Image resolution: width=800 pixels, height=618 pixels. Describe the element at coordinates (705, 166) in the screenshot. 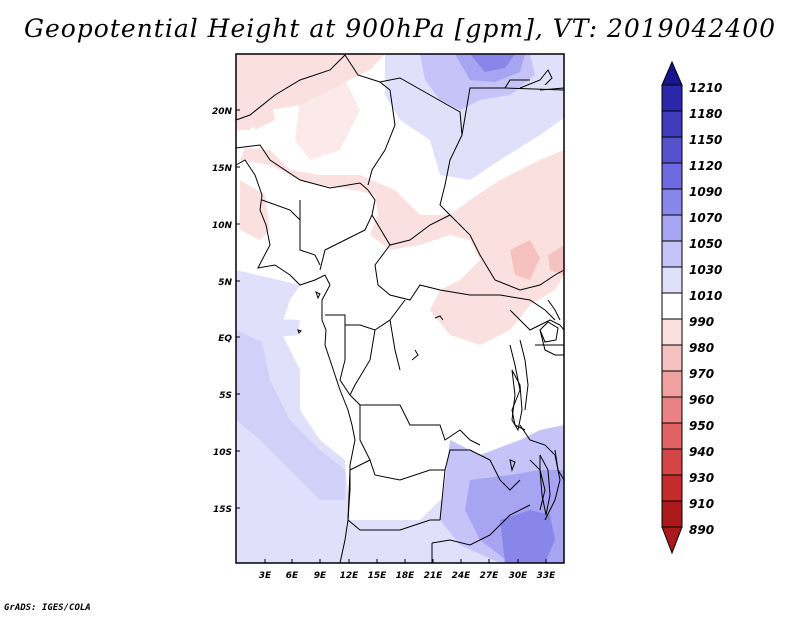

I see `colorbar-label: 1120` at that location.